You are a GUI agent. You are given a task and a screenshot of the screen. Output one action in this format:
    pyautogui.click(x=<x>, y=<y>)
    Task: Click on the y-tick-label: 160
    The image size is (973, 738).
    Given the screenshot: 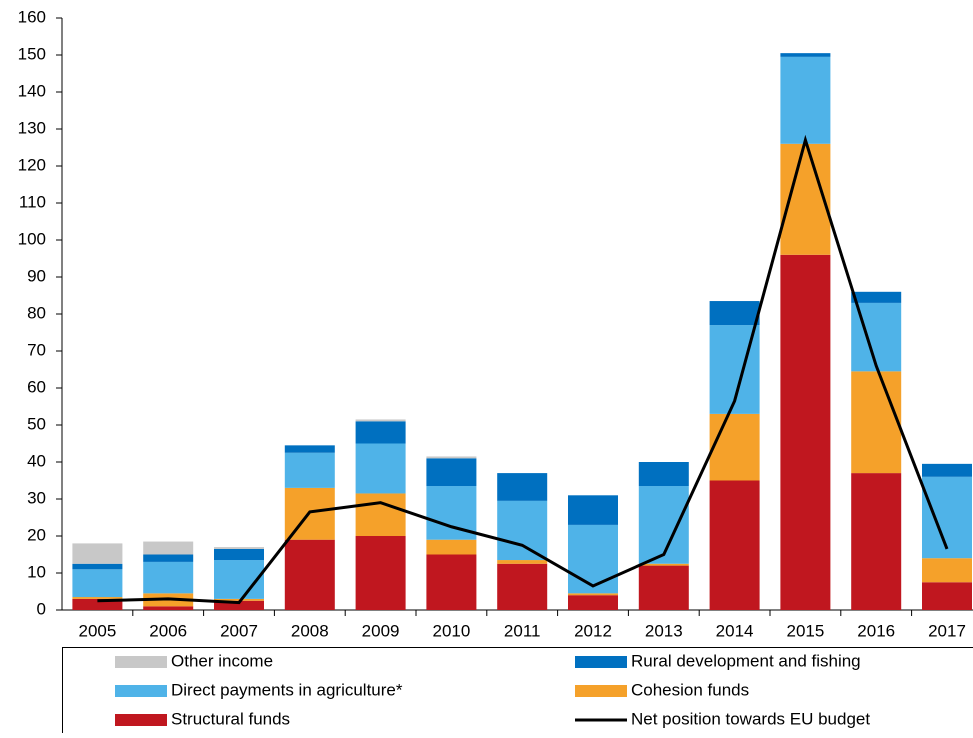 What is the action you would take?
    pyautogui.click(x=32, y=16)
    